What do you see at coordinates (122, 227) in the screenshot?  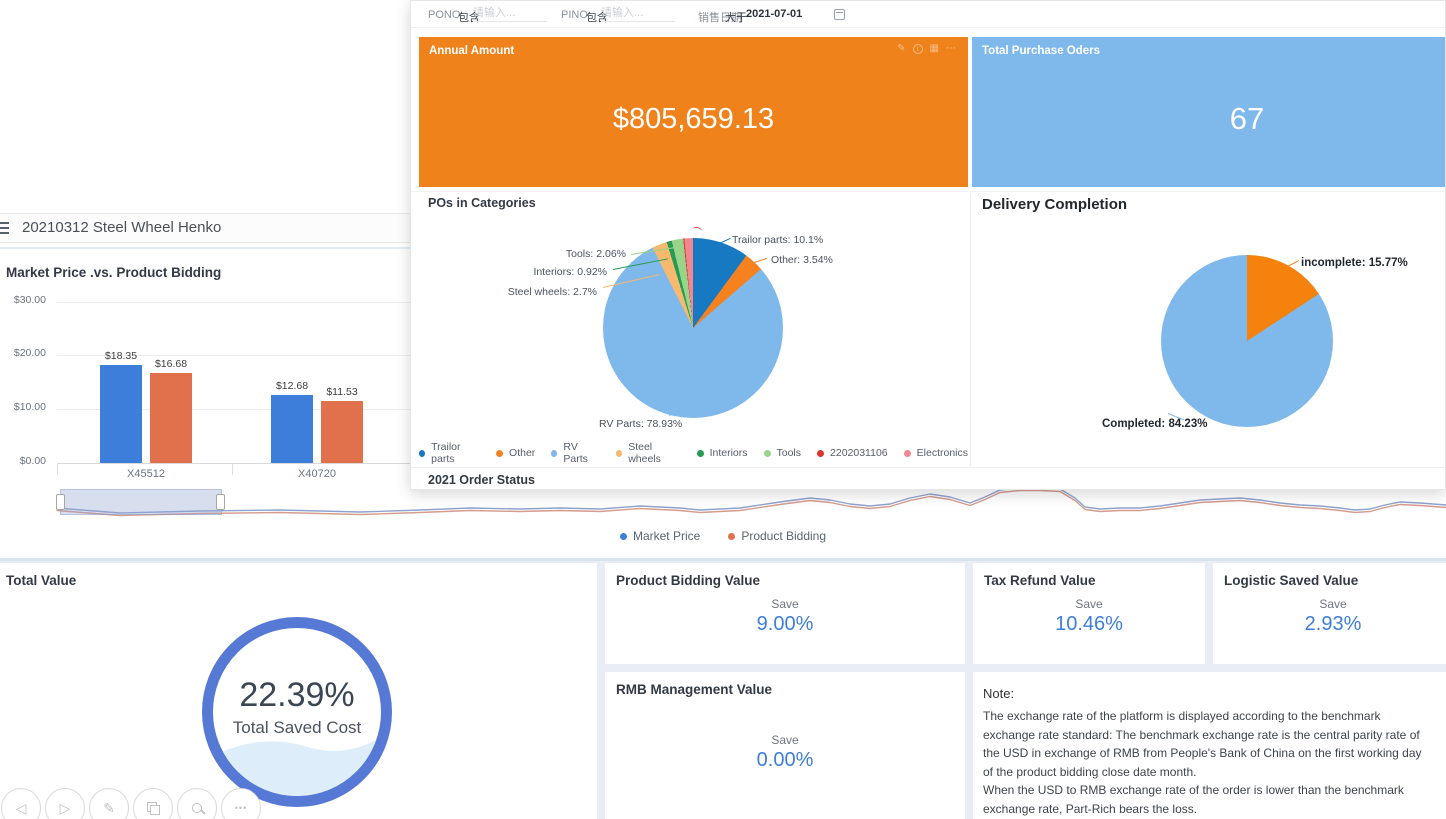 I see `window-title: 20210312 Steel Wheel Henko` at bounding box center [122, 227].